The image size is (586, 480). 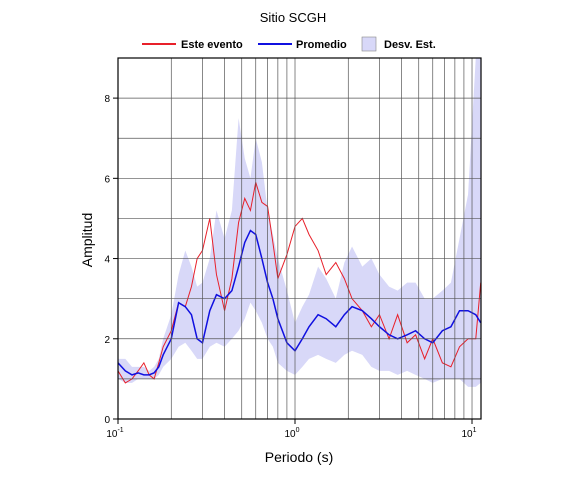 I want to click on x-tick-exponent: -1, so click(x=120, y=430).